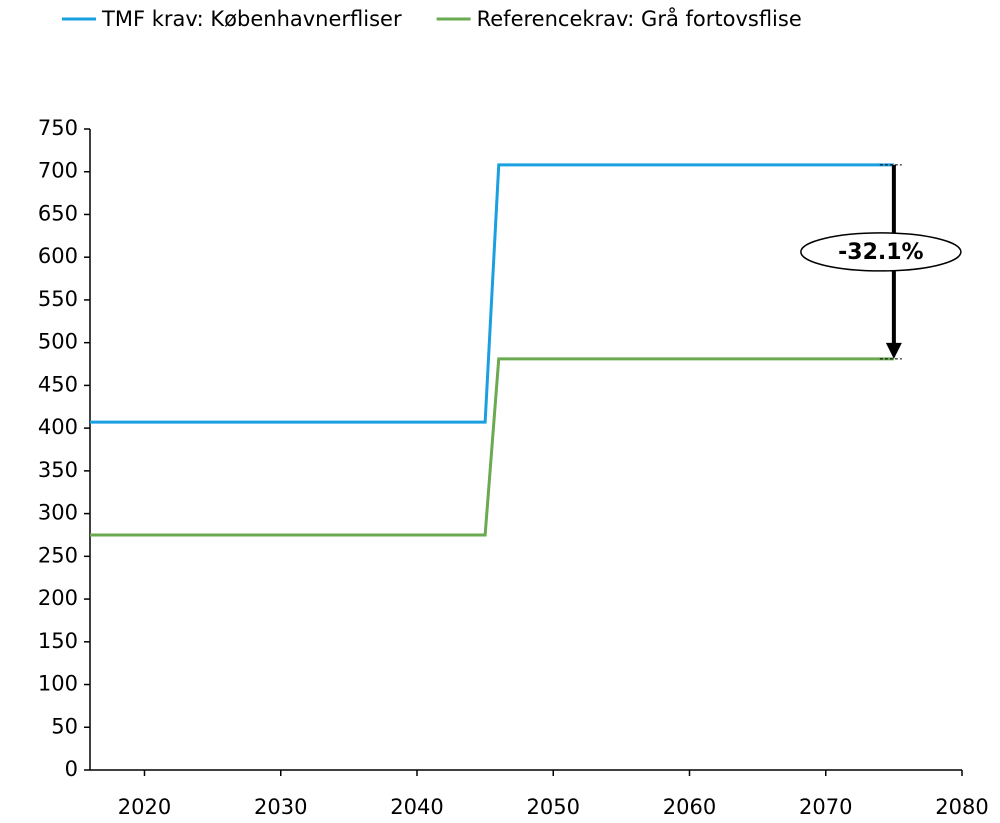  What do you see at coordinates (58, 470) in the screenshot?
I see `y-tick-label: 350` at bounding box center [58, 470].